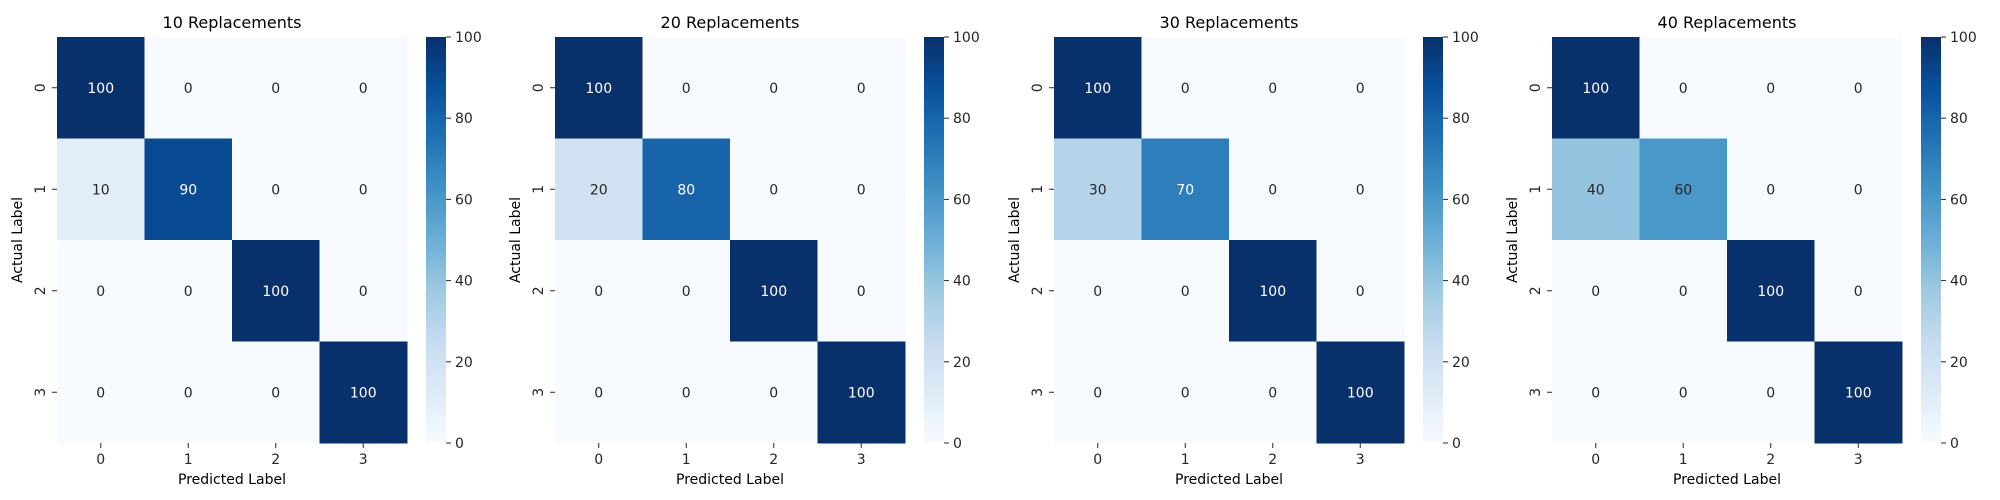 This screenshot has height=500, width=2000. What do you see at coordinates (1098, 190) in the screenshot?
I see `cell-value-label: 30` at bounding box center [1098, 190].